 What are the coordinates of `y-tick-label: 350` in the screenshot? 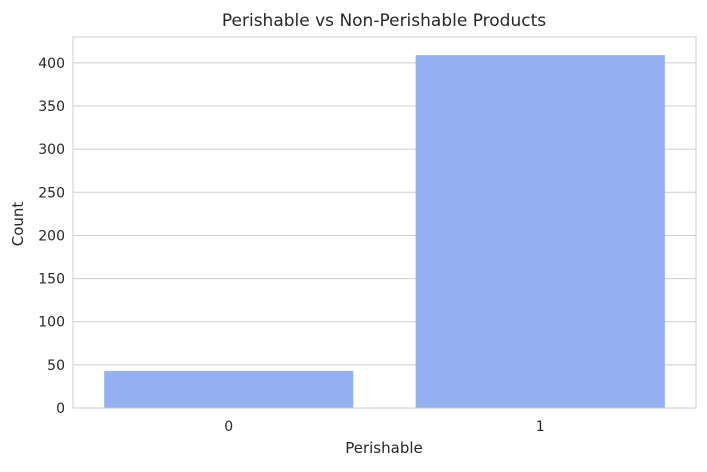 It's located at (51, 107).